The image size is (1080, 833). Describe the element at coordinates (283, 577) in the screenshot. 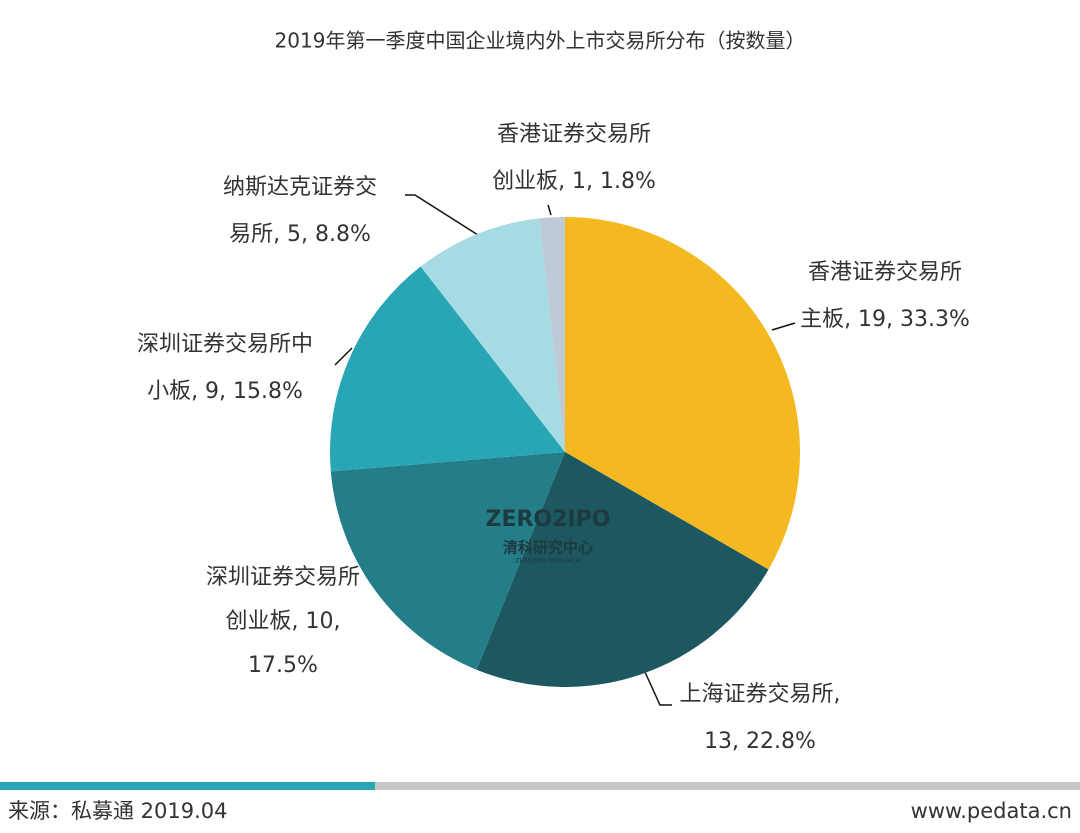

I see `slice-label: 深圳证券交易所` at that location.